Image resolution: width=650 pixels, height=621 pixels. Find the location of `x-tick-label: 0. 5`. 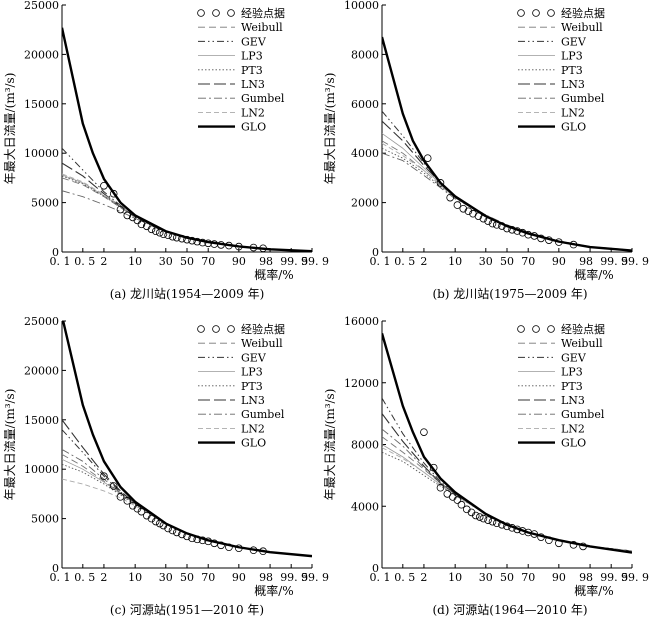

x-tick-label: 0. 5 is located at coordinates (84, 577).